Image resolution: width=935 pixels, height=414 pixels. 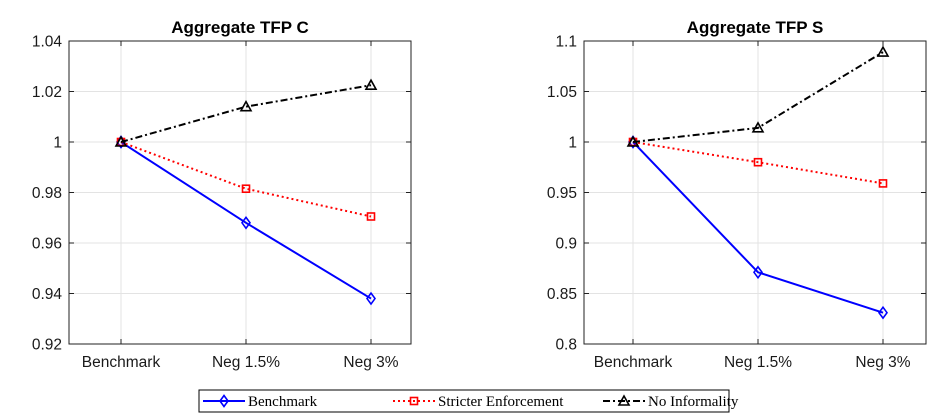 What do you see at coordinates (566, 345) in the screenshot?
I see `y-tick-label: 0.8` at bounding box center [566, 345].